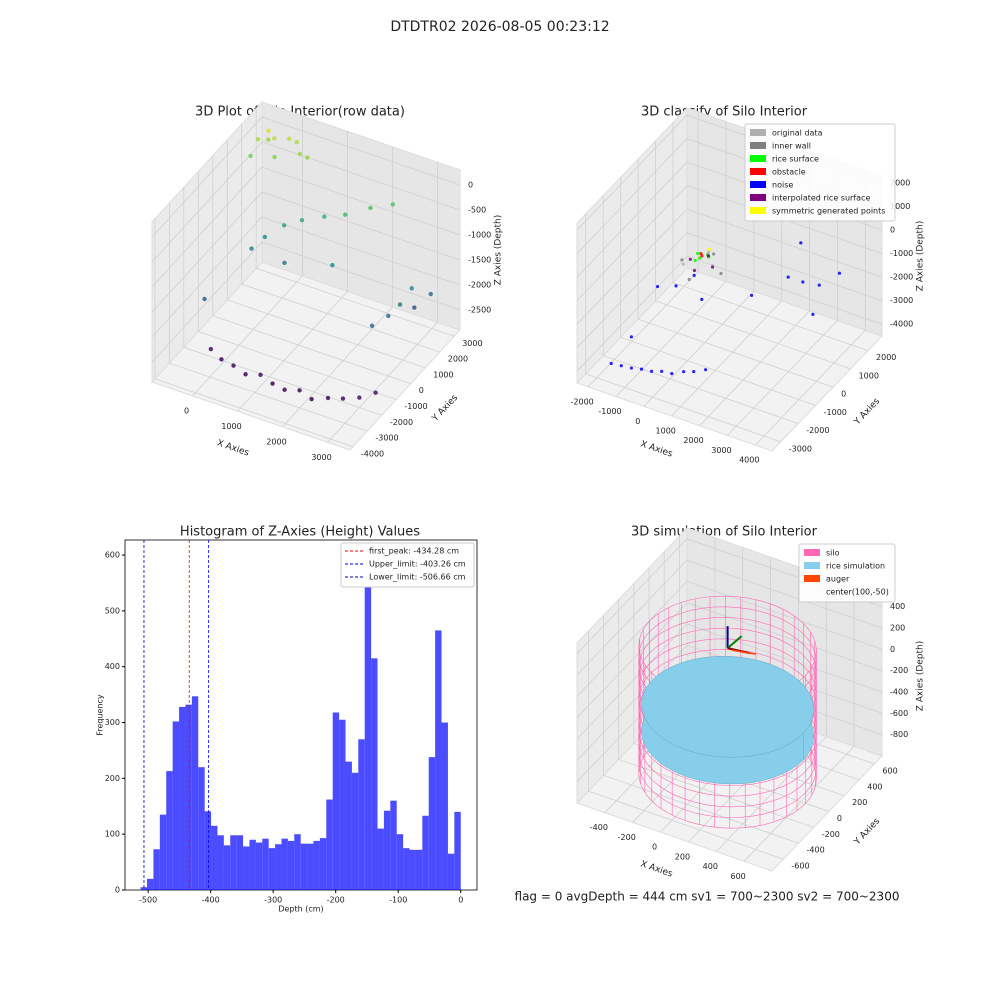  Describe the element at coordinates (112, 778) in the screenshot. I see `y-tick-label: 200` at that location.